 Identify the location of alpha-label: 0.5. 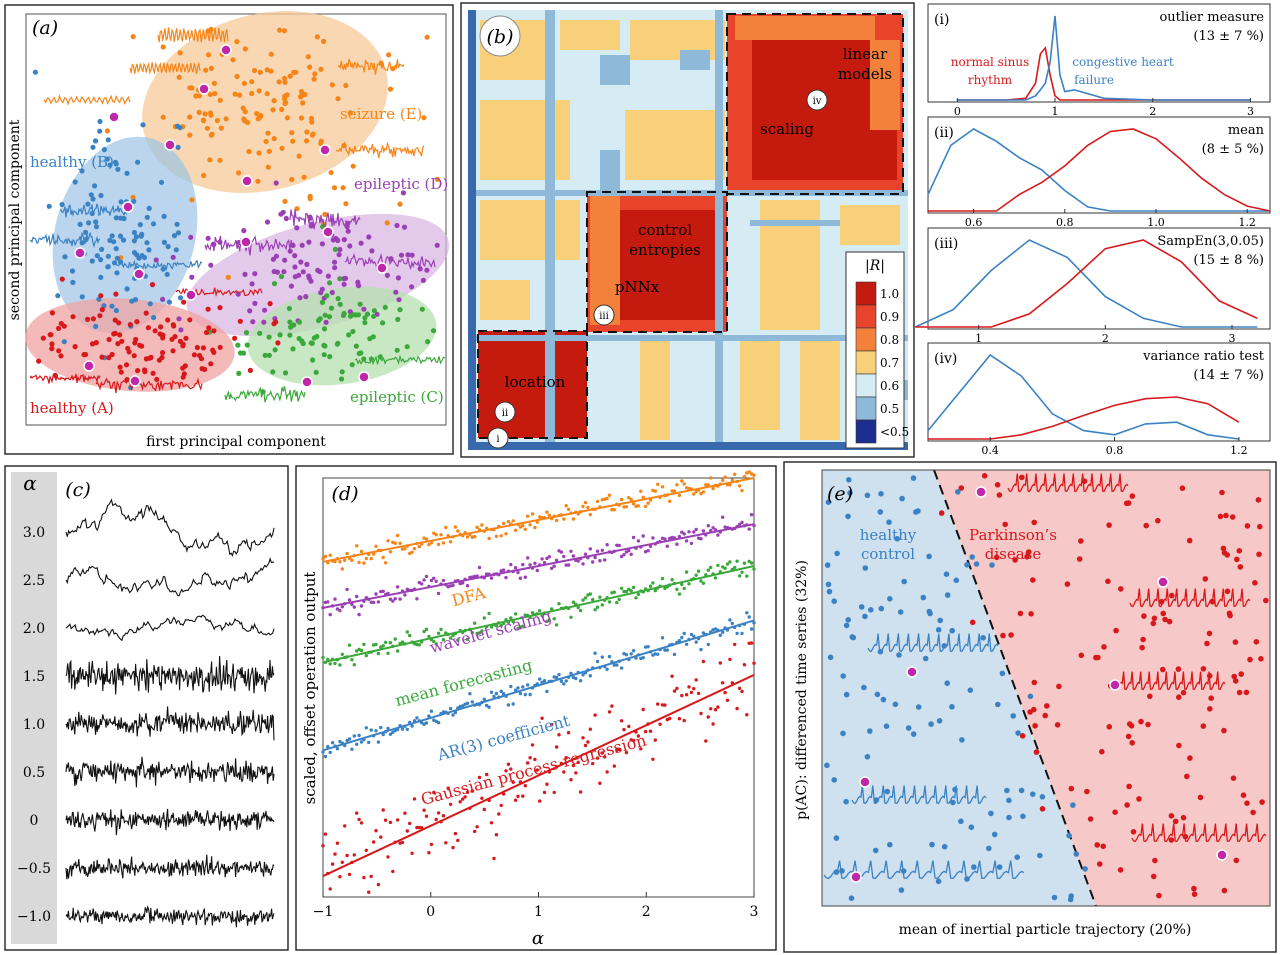
(34, 773).